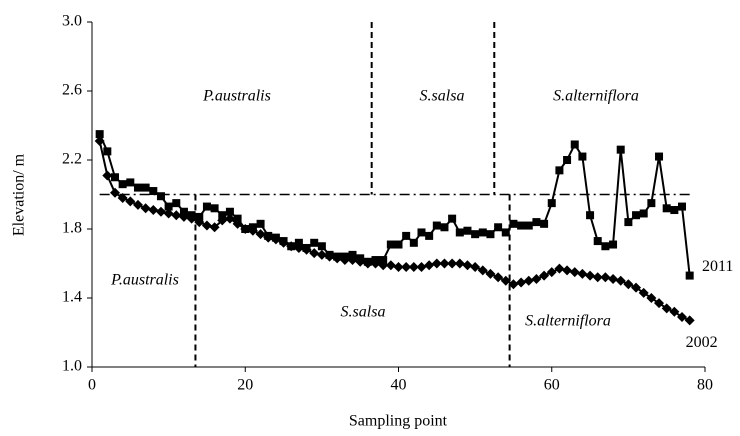 This screenshot has width=740, height=436. What do you see at coordinates (72, 159) in the screenshot?
I see `y-tick-label: 2.2` at bounding box center [72, 159].